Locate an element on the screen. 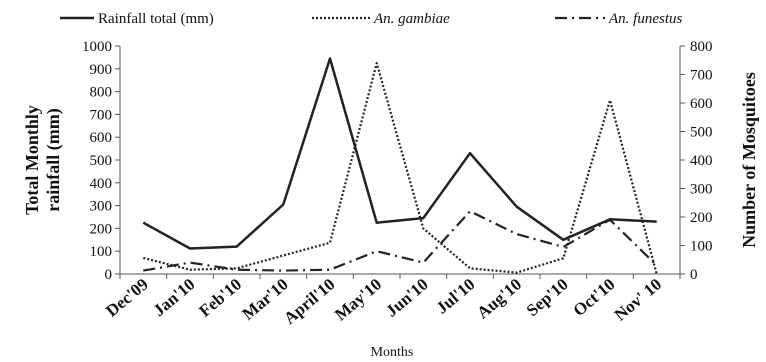 Image resolution: width=766 pixels, height=362 pixels. left-tick-label: 1000 is located at coordinates (97, 47).